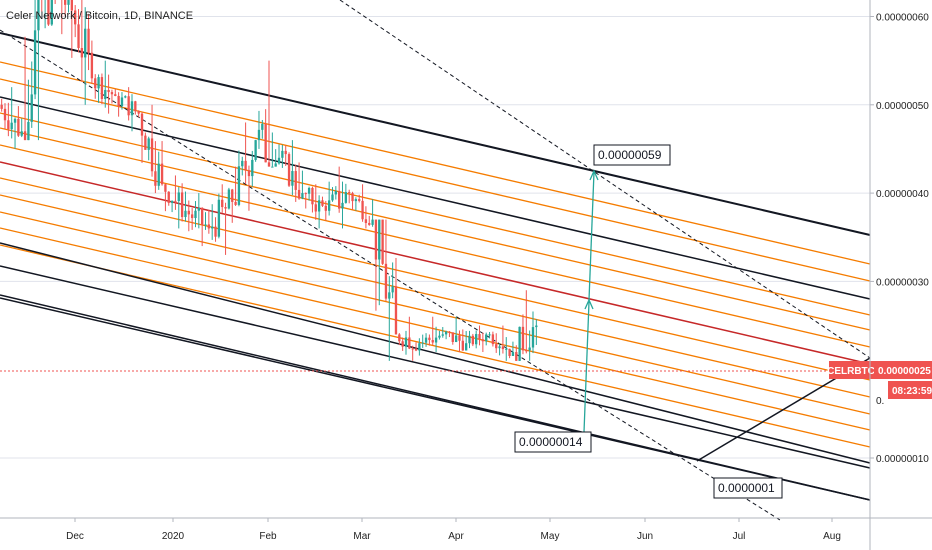  Describe the element at coordinates (902, 459) in the screenshot. I see `y-tick-label: 0.00000010` at that location.